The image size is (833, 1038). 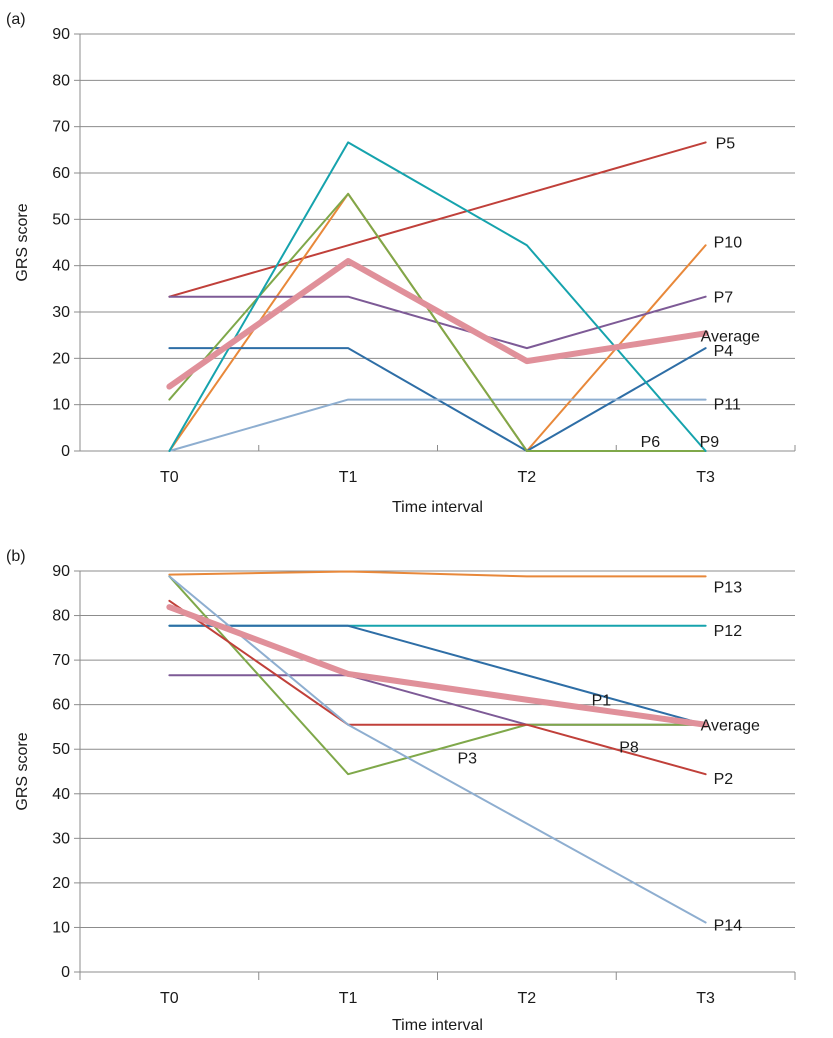 I want to click on series-label-p12: P12, so click(x=728, y=631).